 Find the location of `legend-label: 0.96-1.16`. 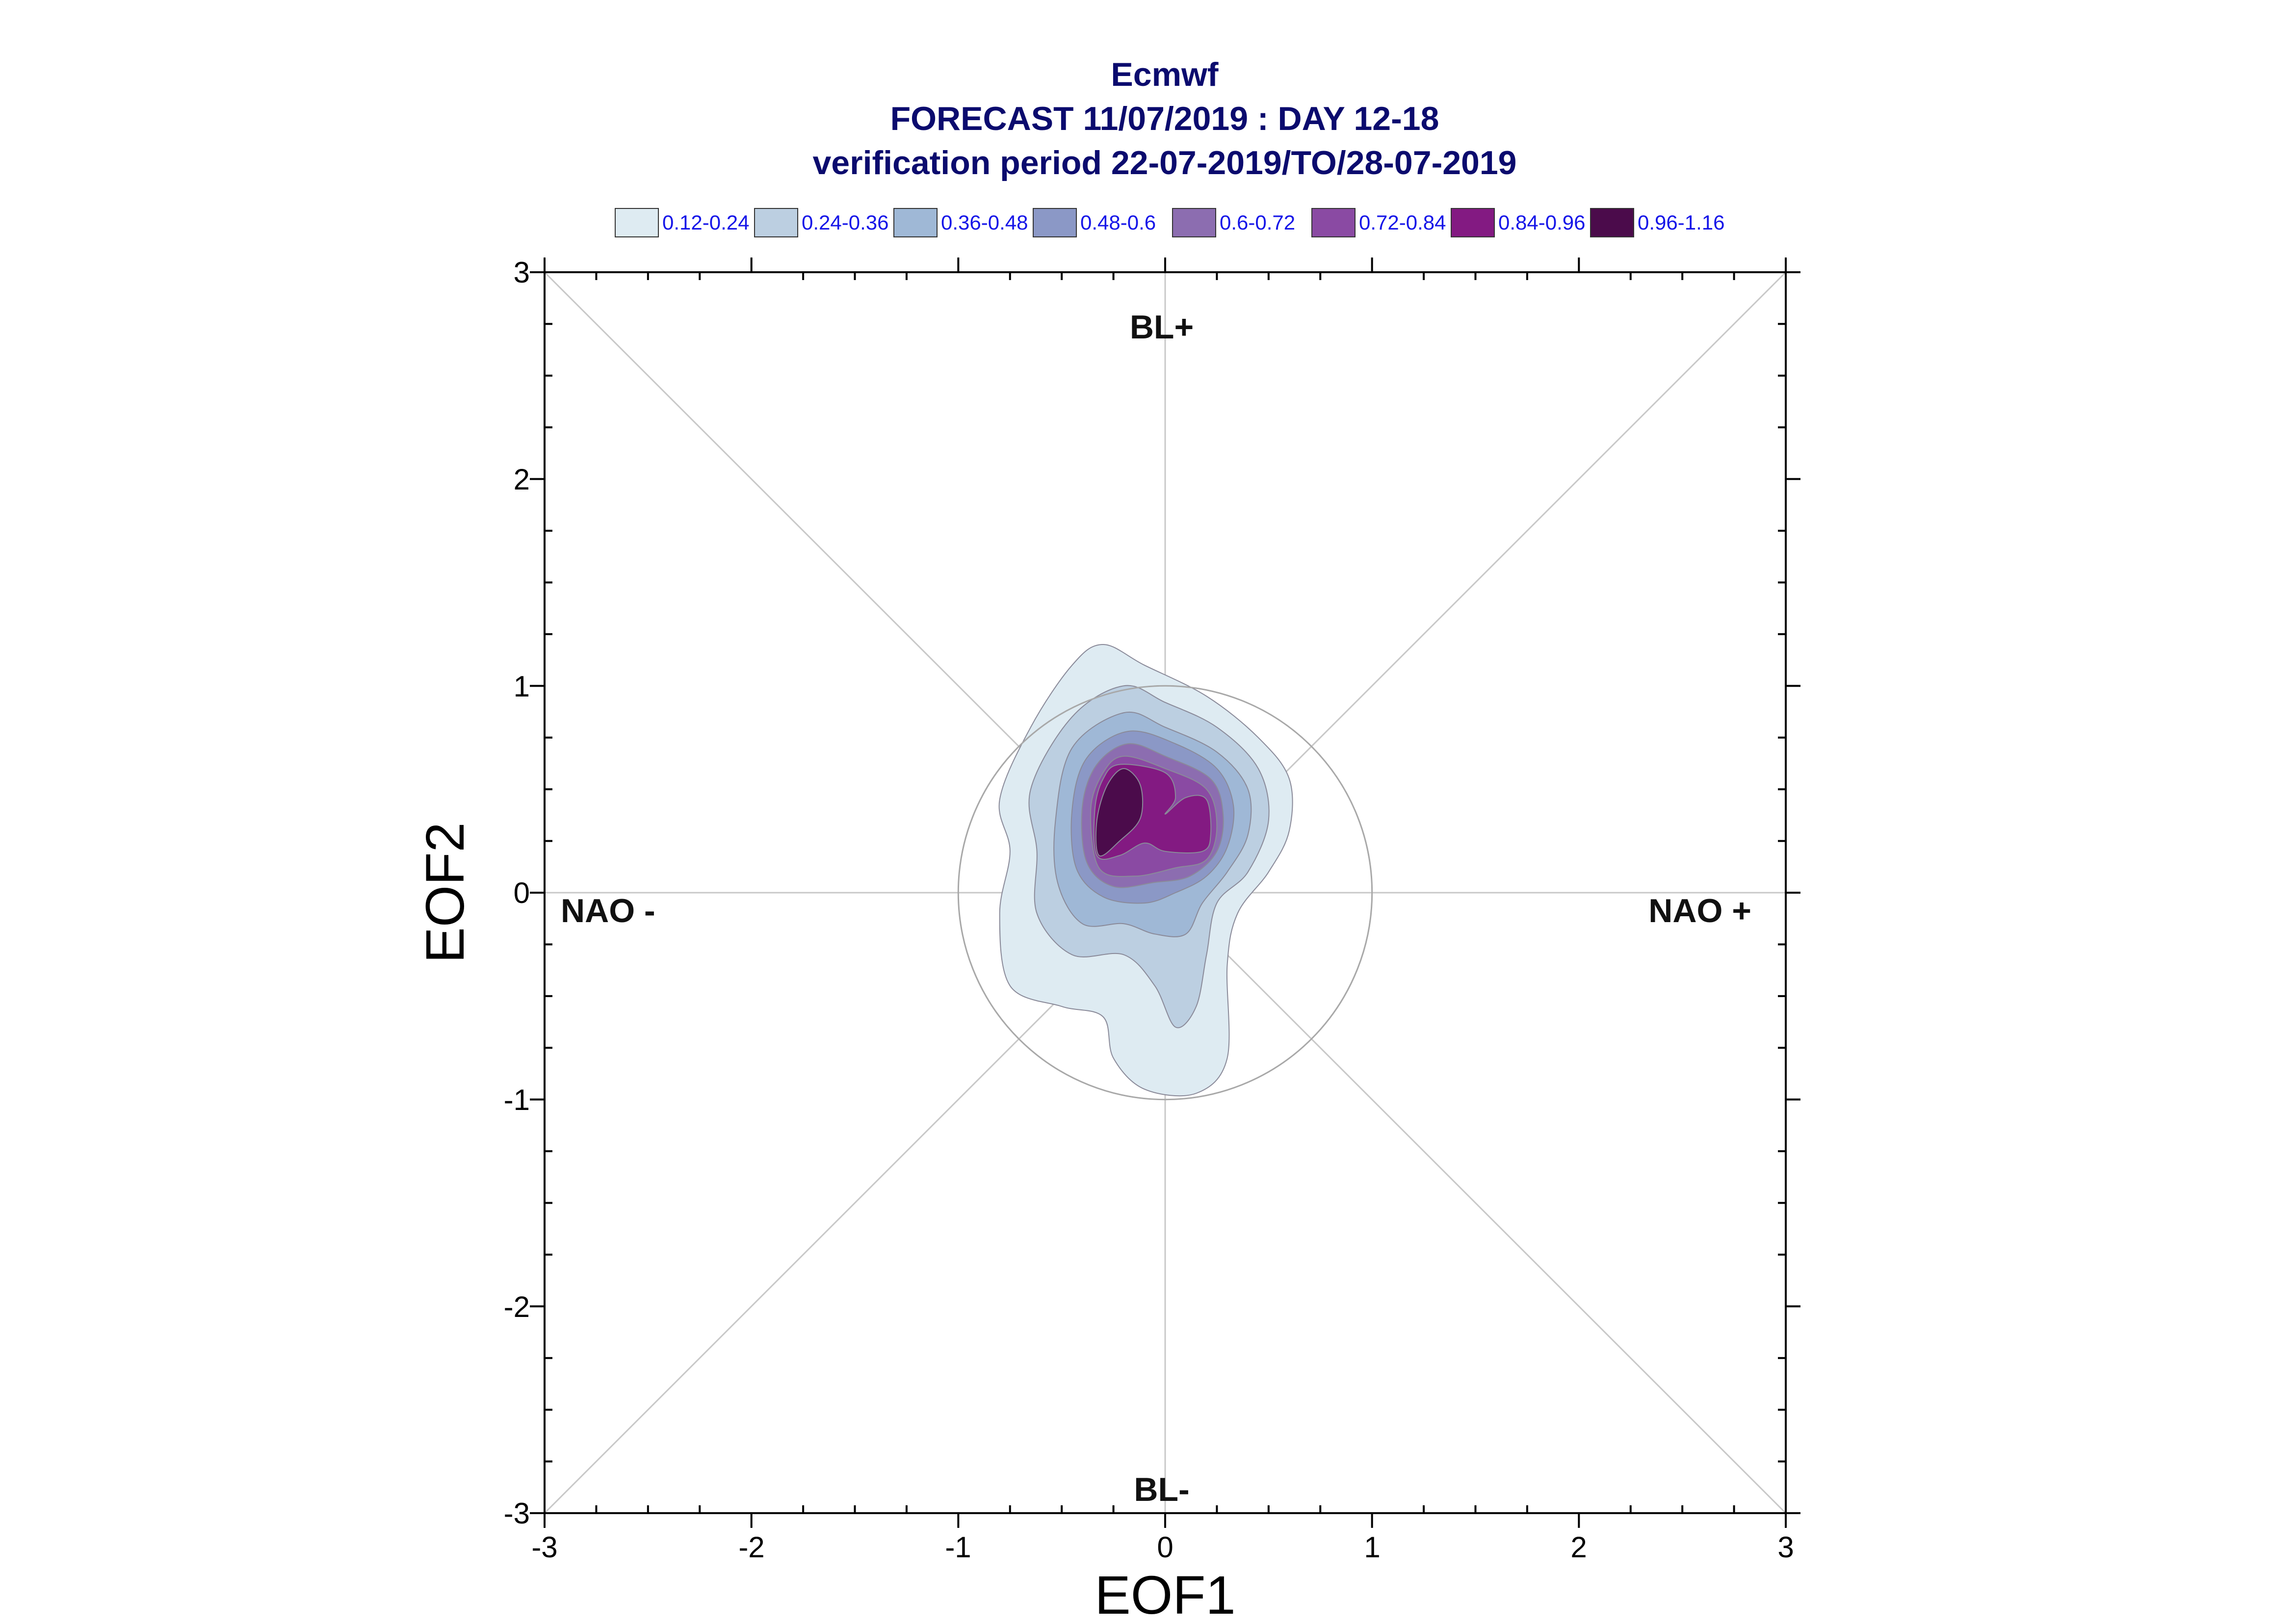

legend-label: 0.96-1.16 is located at coordinates (1681, 222).